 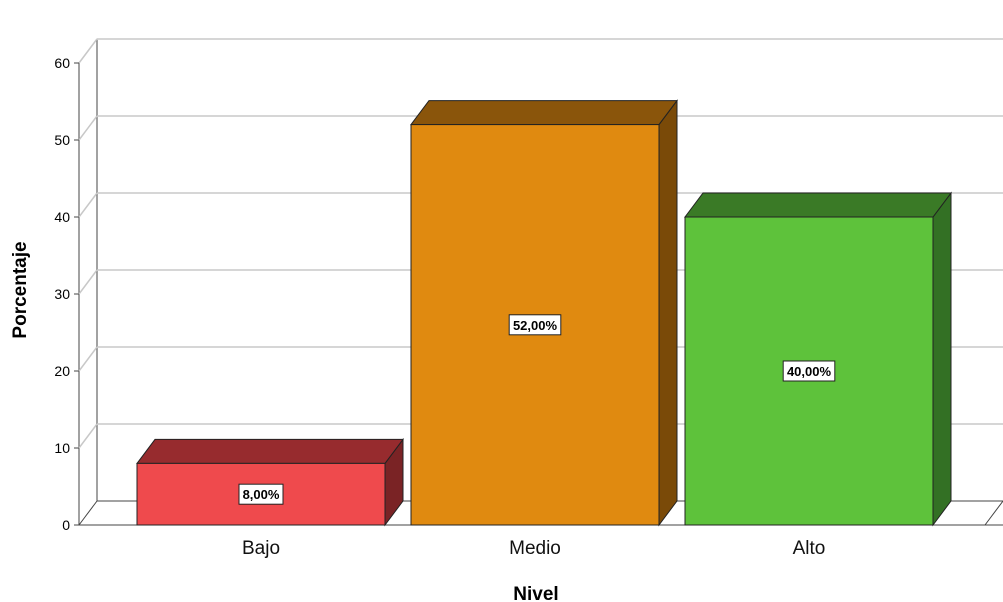 I want to click on y-tick-label: 10, so click(x=62, y=448).